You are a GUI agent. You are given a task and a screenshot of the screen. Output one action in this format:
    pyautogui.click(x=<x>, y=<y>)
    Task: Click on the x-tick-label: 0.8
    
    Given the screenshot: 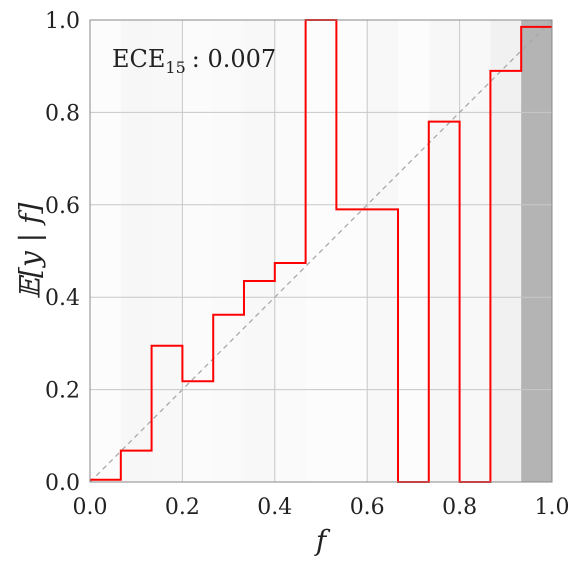 What is the action you would take?
    pyautogui.click(x=459, y=507)
    